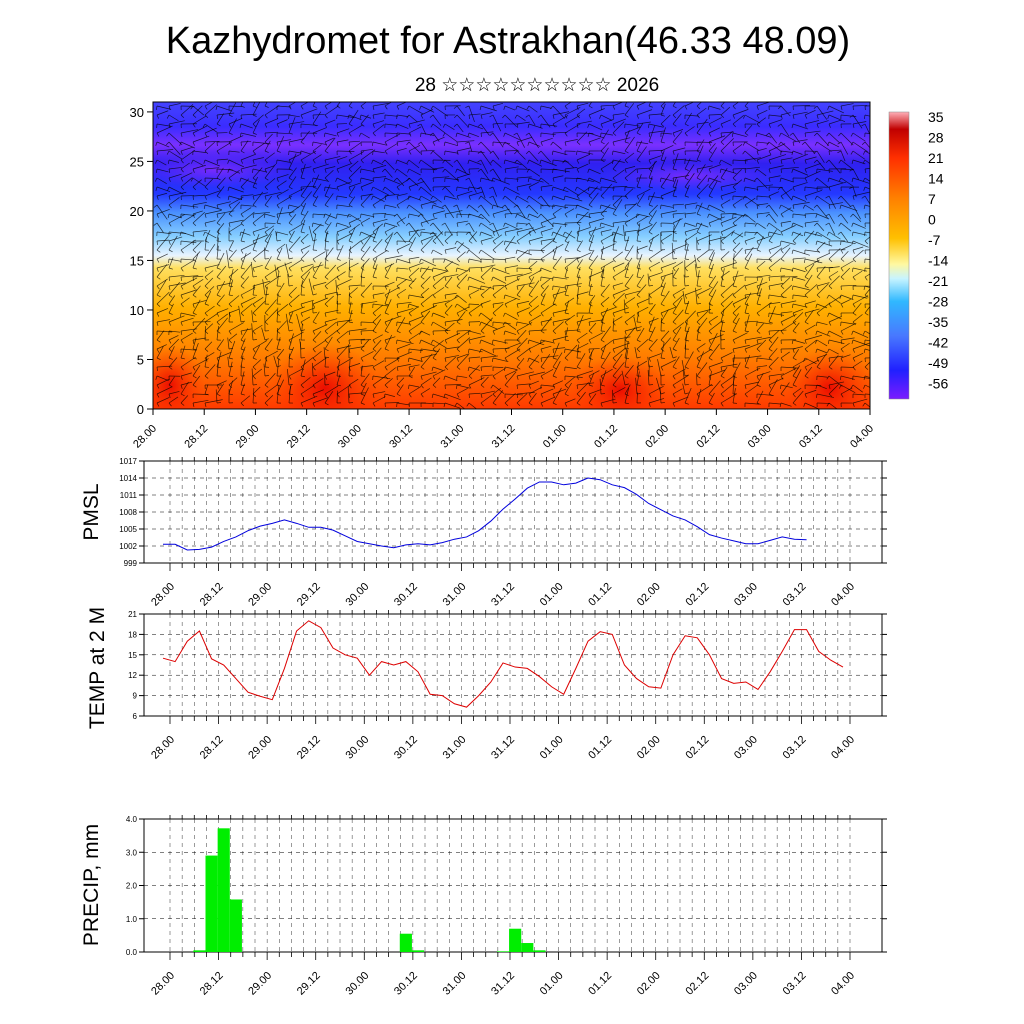 This screenshot has height=1024, width=1024. Describe the element at coordinates (938, 322) in the screenshot. I see `colorbar-label: -35` at that location.